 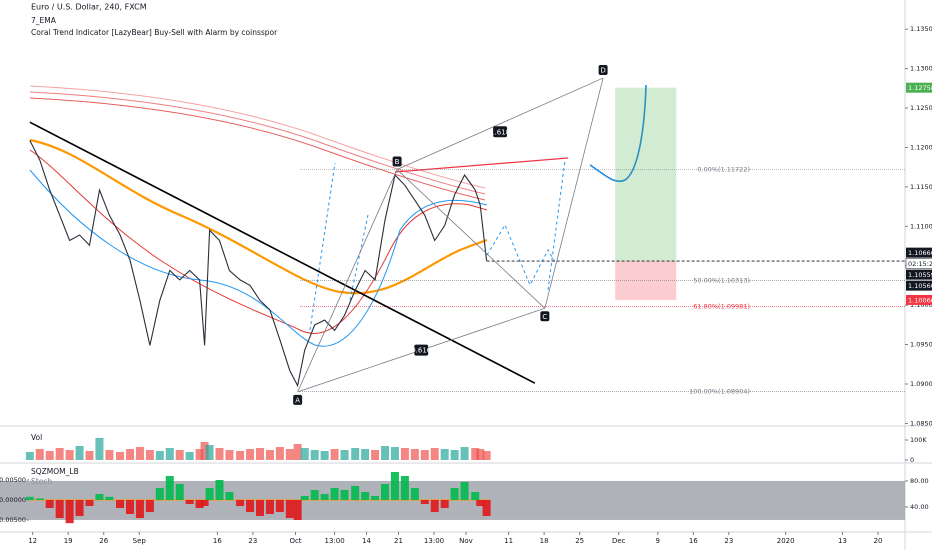 What do you see at coordinates (918, 440) in the screenshot?
I see `y-tick-label: 100K` at bounding box center [918, 440].